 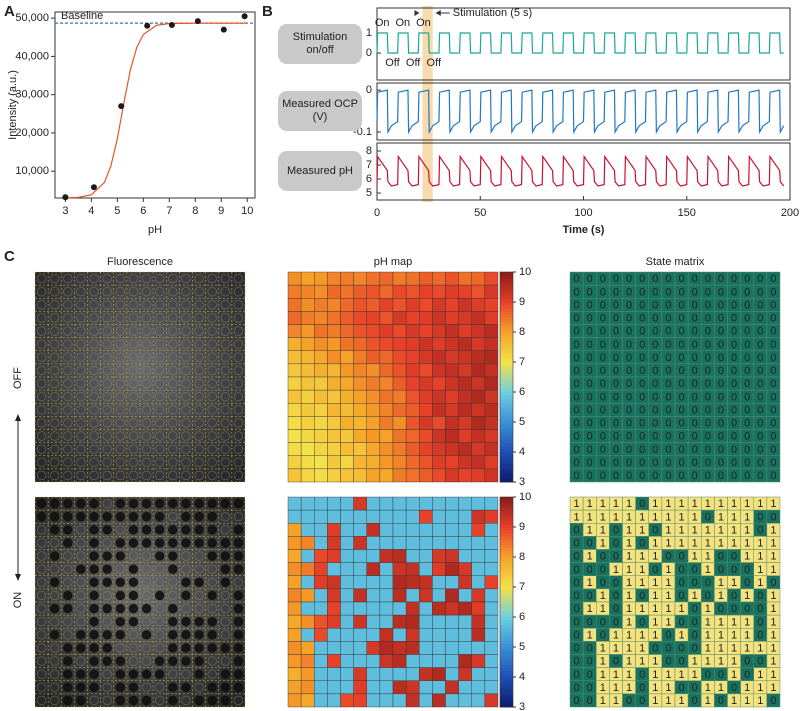 I want to click on x-tick-label: 7, so click(x=169, y=211).